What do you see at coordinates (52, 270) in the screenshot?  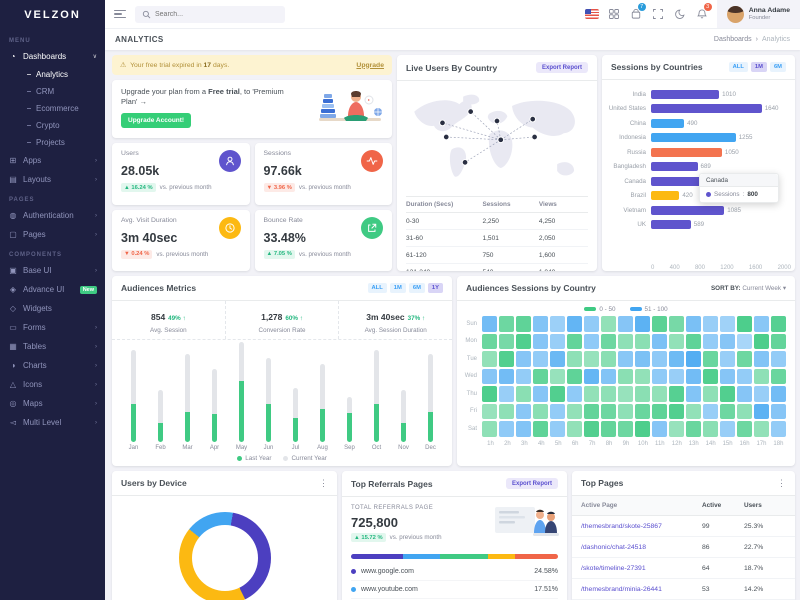 I see `sidebar-item-base-ui: ▣ Base UI ›` at bounding box center [52, 270].